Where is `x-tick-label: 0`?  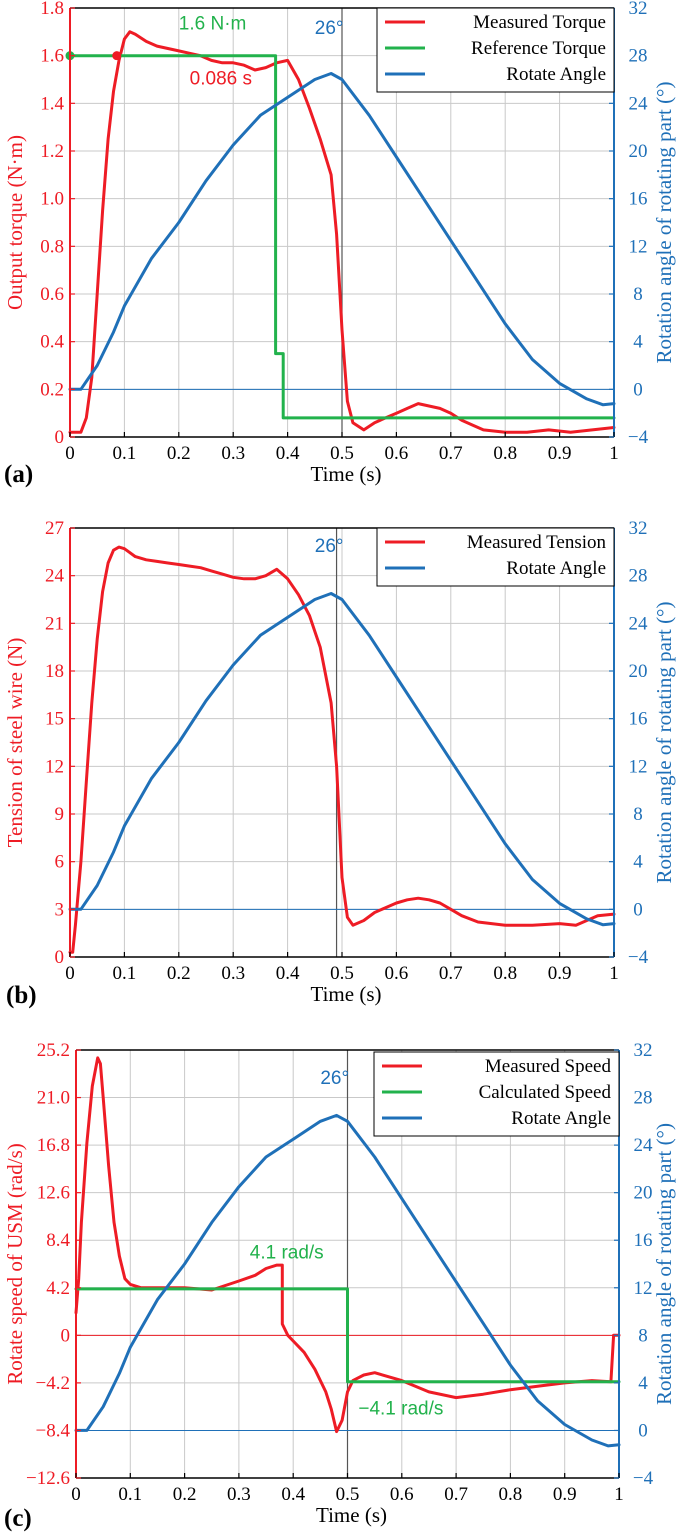 x-tick-label: 0 is located at coordinates (76, 1494).